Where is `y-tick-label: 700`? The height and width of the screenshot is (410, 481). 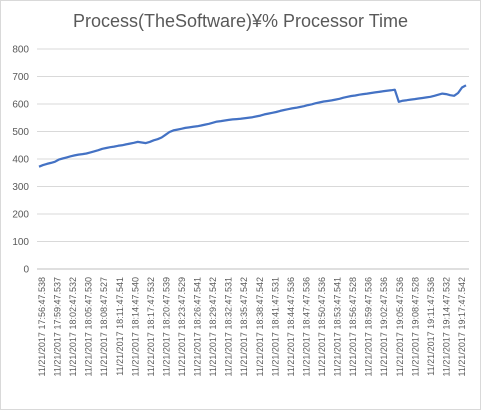 y-tick-label: 700 is located at coordinates (20, 77).